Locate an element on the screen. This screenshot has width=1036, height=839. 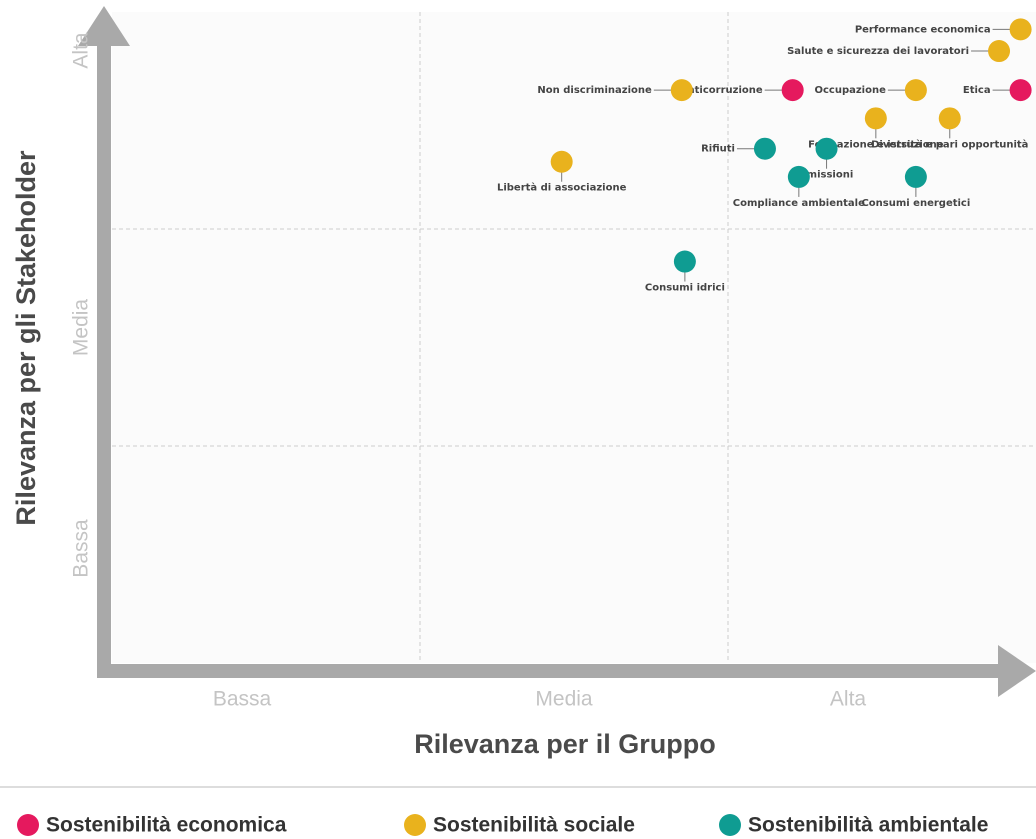
point-label: Formazione e istruzione is located at coordinates (876, 144).